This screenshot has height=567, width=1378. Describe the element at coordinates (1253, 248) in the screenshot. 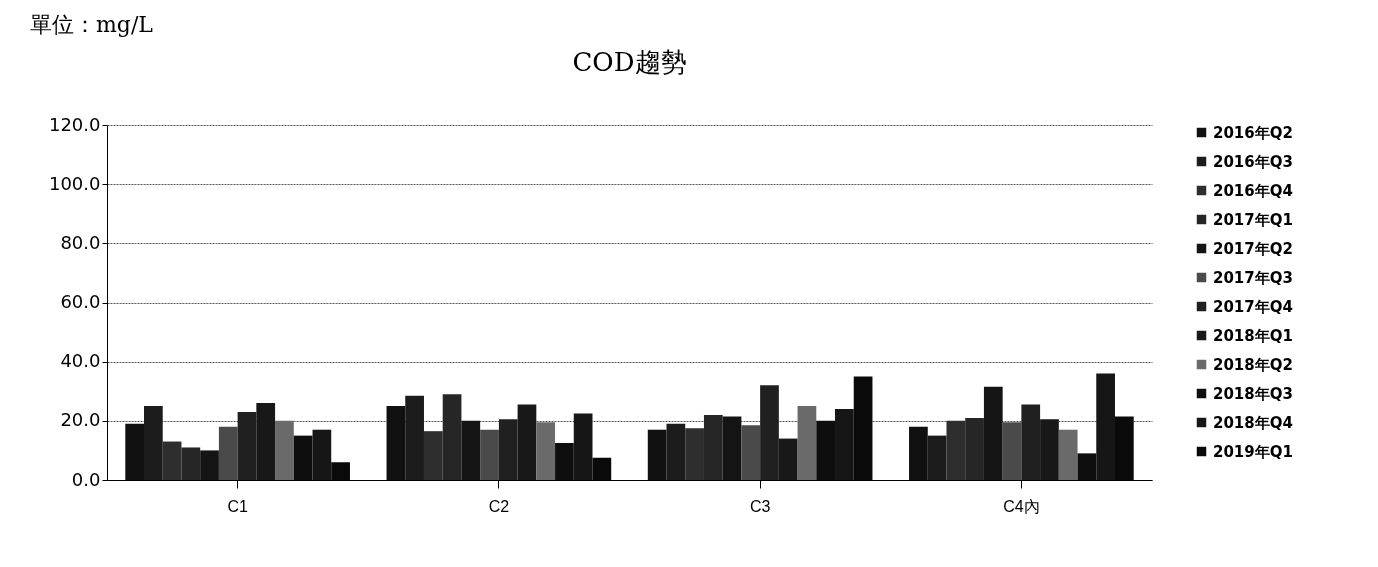

I see `legend-label: 2017年Q2` at that location.